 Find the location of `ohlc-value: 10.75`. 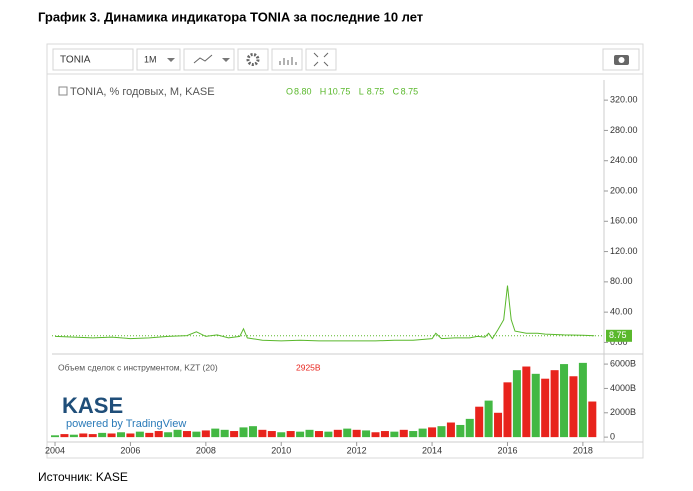

ohlc-value: 10.75 is located at coordinates (339, 91).